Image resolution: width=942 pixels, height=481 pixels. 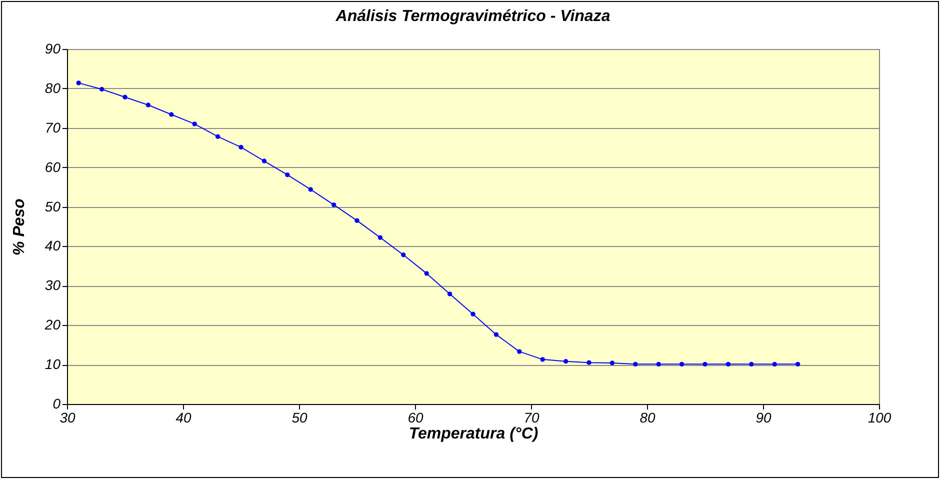 I want to click on y-tick-label: 70, so click(x=52, y=127).